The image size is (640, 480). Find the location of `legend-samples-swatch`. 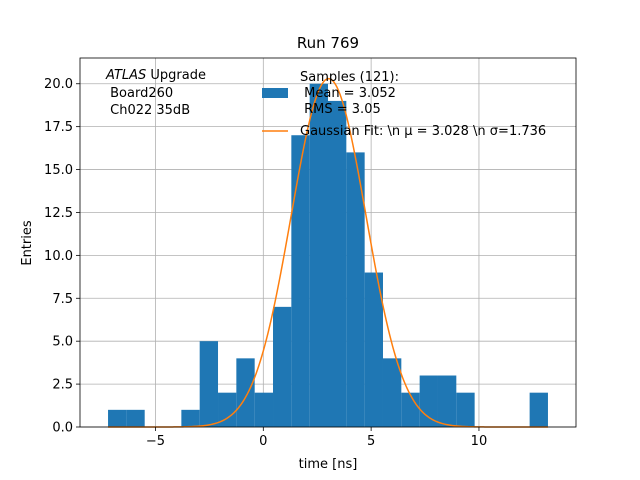

legend-samples-swatch is located at coordinates (275, 93).